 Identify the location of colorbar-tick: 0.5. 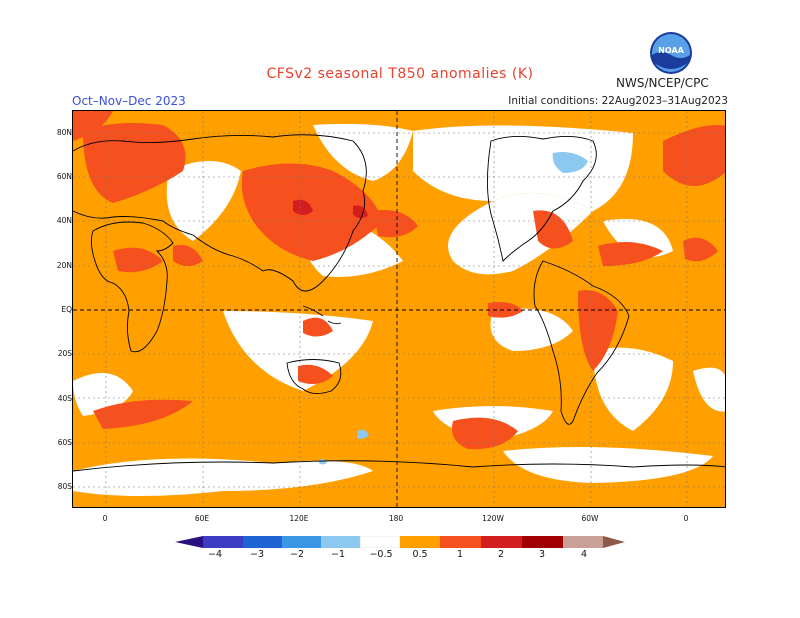
(420, 554).